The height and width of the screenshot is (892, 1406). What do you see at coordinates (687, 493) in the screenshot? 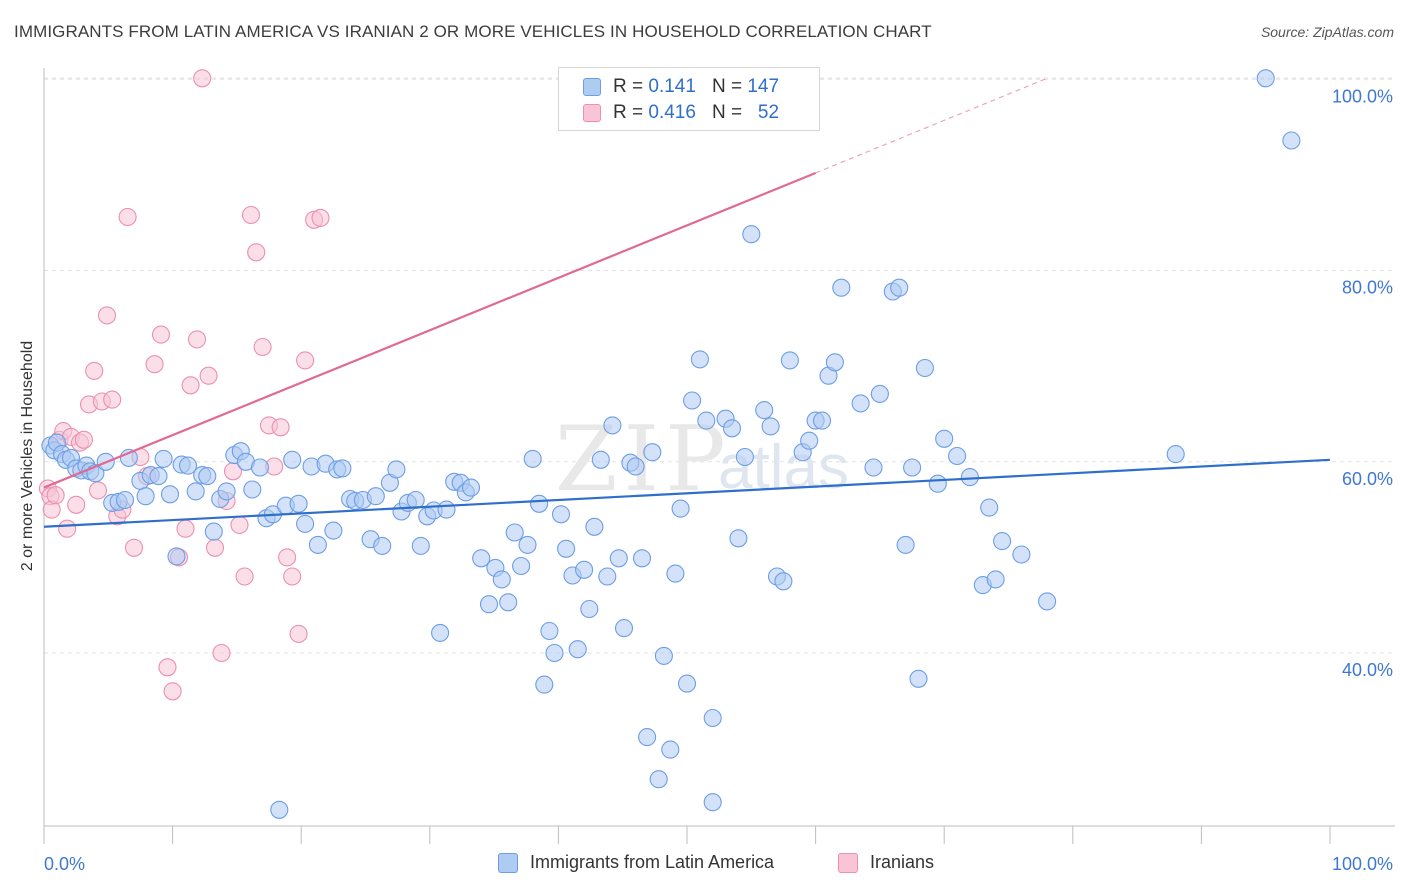
I see `trend-line-latin-america` at bounding box center [687, 493].